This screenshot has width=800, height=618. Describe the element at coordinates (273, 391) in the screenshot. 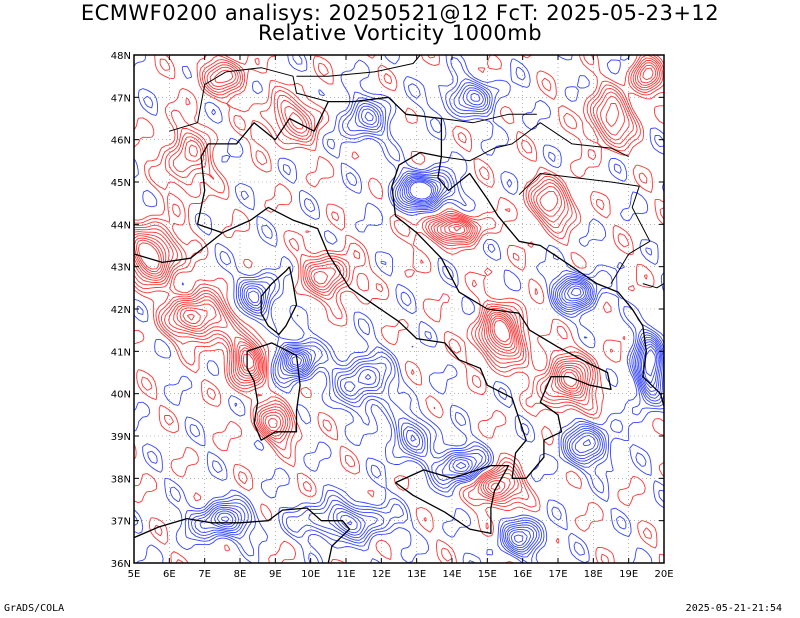

I see `sardinia-line` at that location.